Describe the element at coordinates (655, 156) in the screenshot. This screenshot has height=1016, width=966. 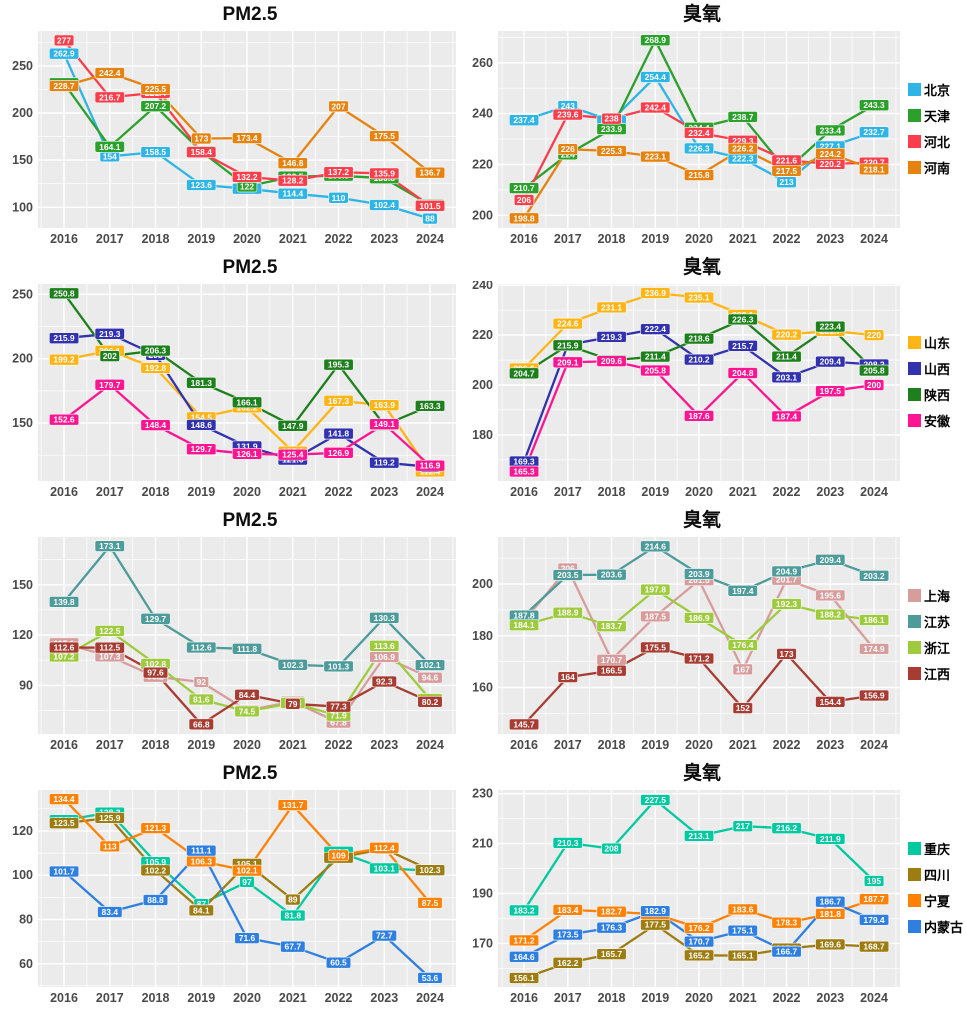
I see `value-label: 223.1` at that location.